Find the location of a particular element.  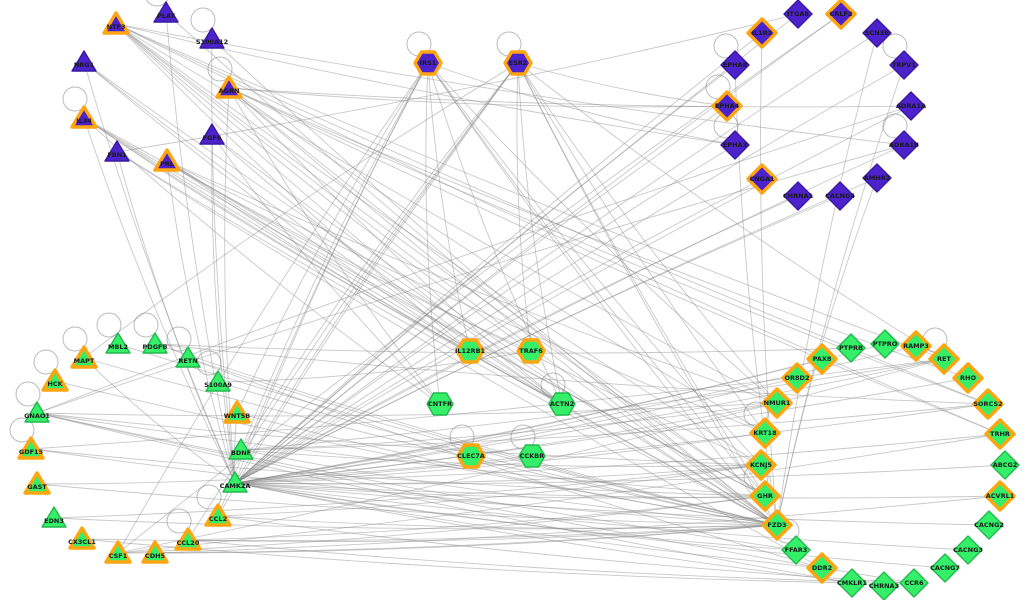

node-HCK: HCK is located at coordinates (55, 380).